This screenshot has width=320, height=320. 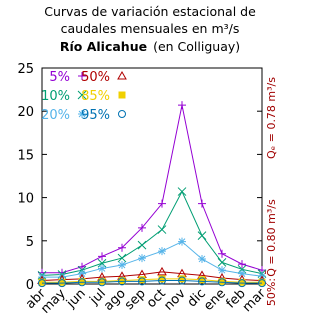 What do you see at coordinates (55, 115) in the screenshot?
I see `legend-label: 20%` at bounding box center [55, 115].